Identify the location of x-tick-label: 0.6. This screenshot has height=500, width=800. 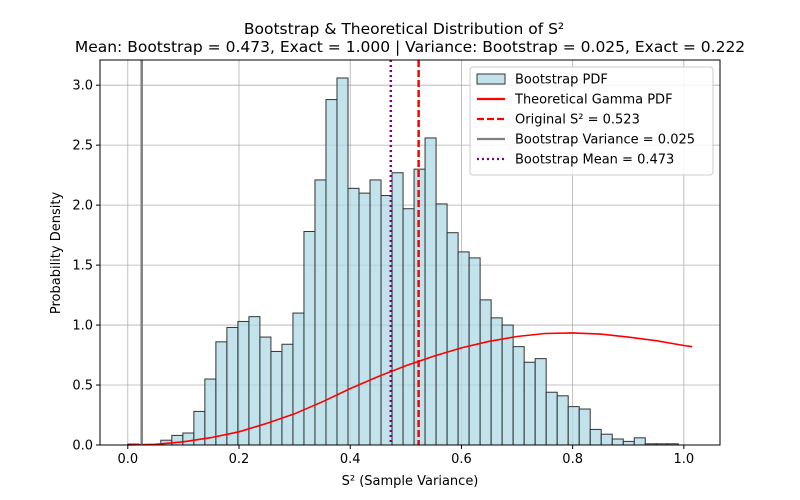
(461, 459).